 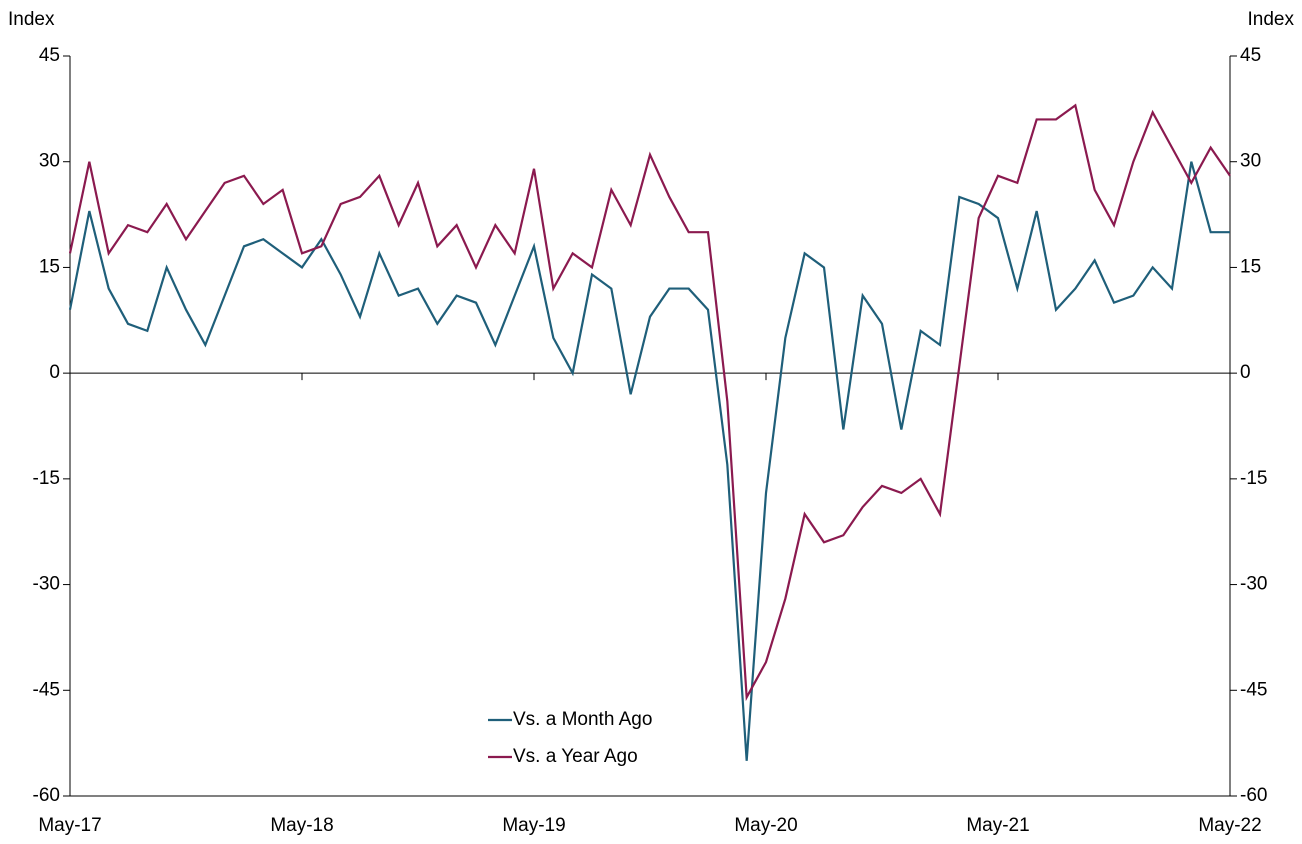 I want to click on y2-tick-label: -30, so click(x=1253, y=584).